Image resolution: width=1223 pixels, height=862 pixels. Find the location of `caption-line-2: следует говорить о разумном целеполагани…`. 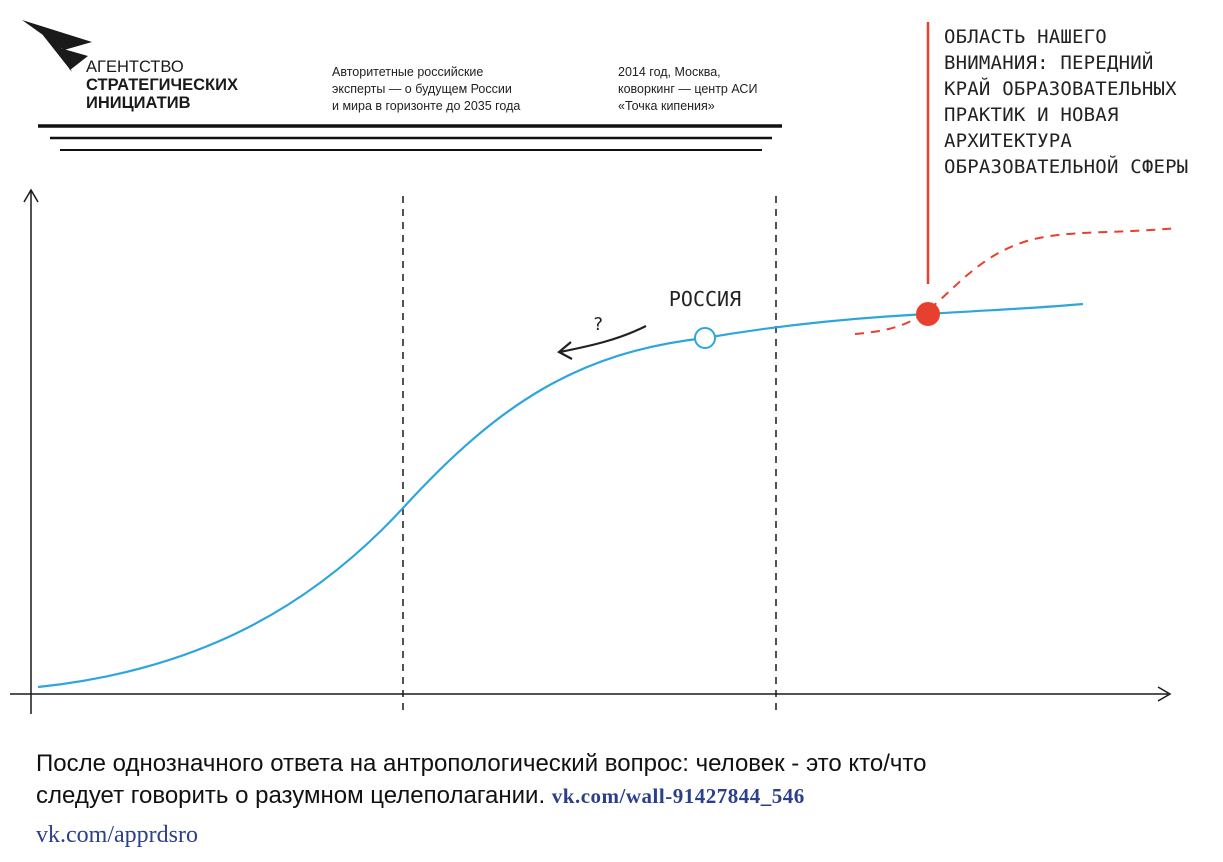

caption-line-2: следует говорить о разумном целеполагани… is located at coordinates (616, 796).